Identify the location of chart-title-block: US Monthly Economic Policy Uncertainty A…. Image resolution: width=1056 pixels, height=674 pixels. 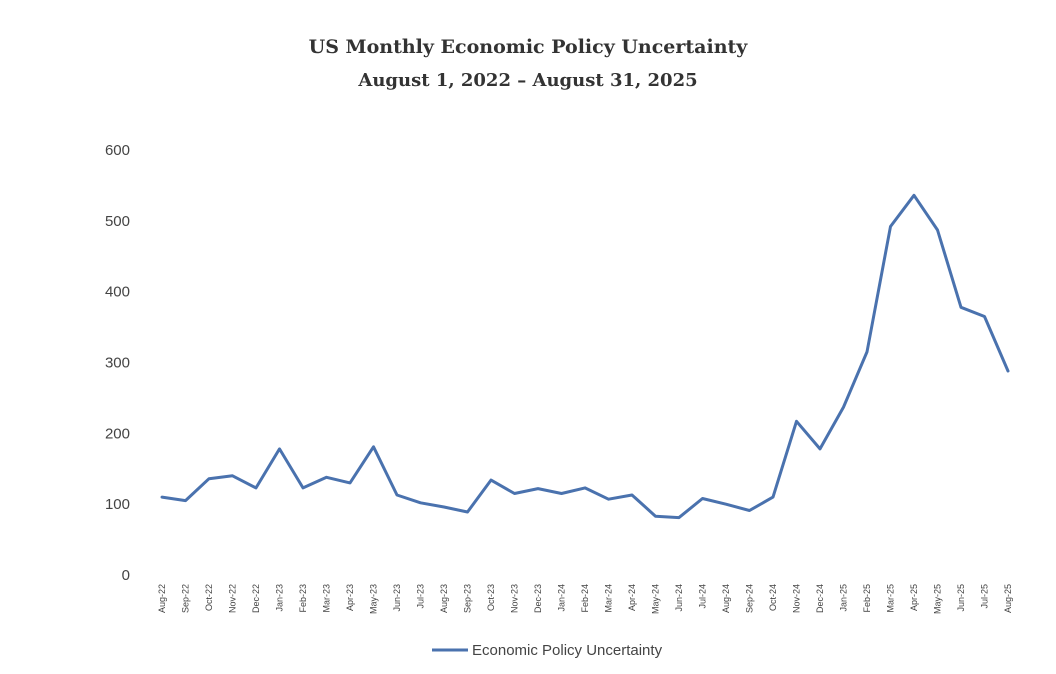
(528, 64).